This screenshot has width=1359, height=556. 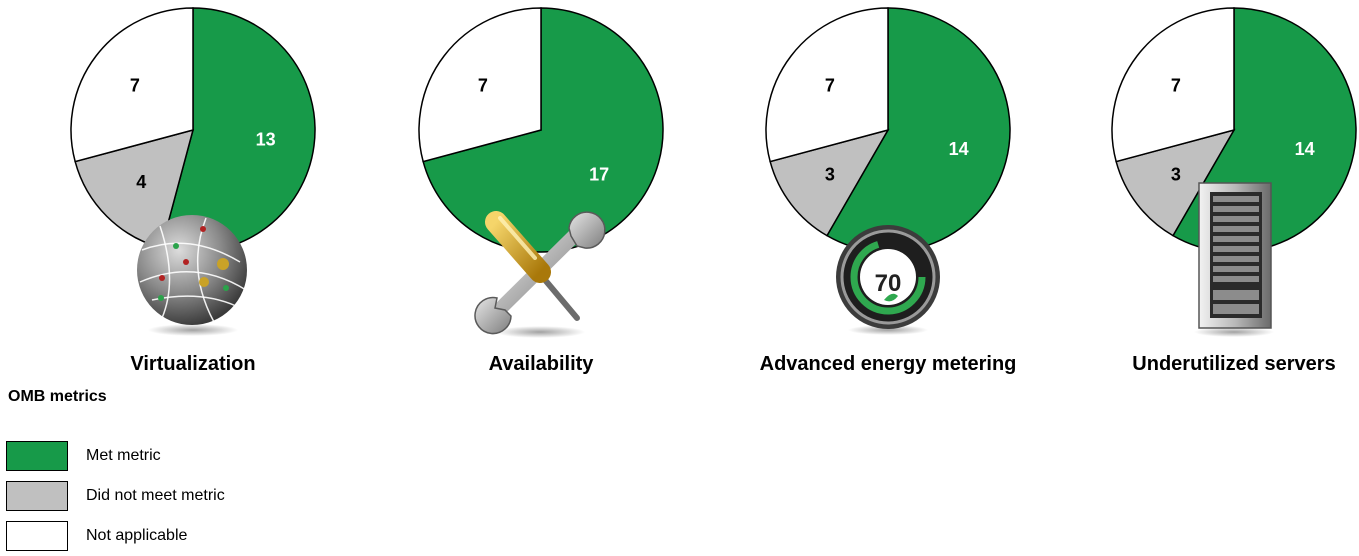 I want to click on pie-slice-met-metric, so click(x=543, y=130).